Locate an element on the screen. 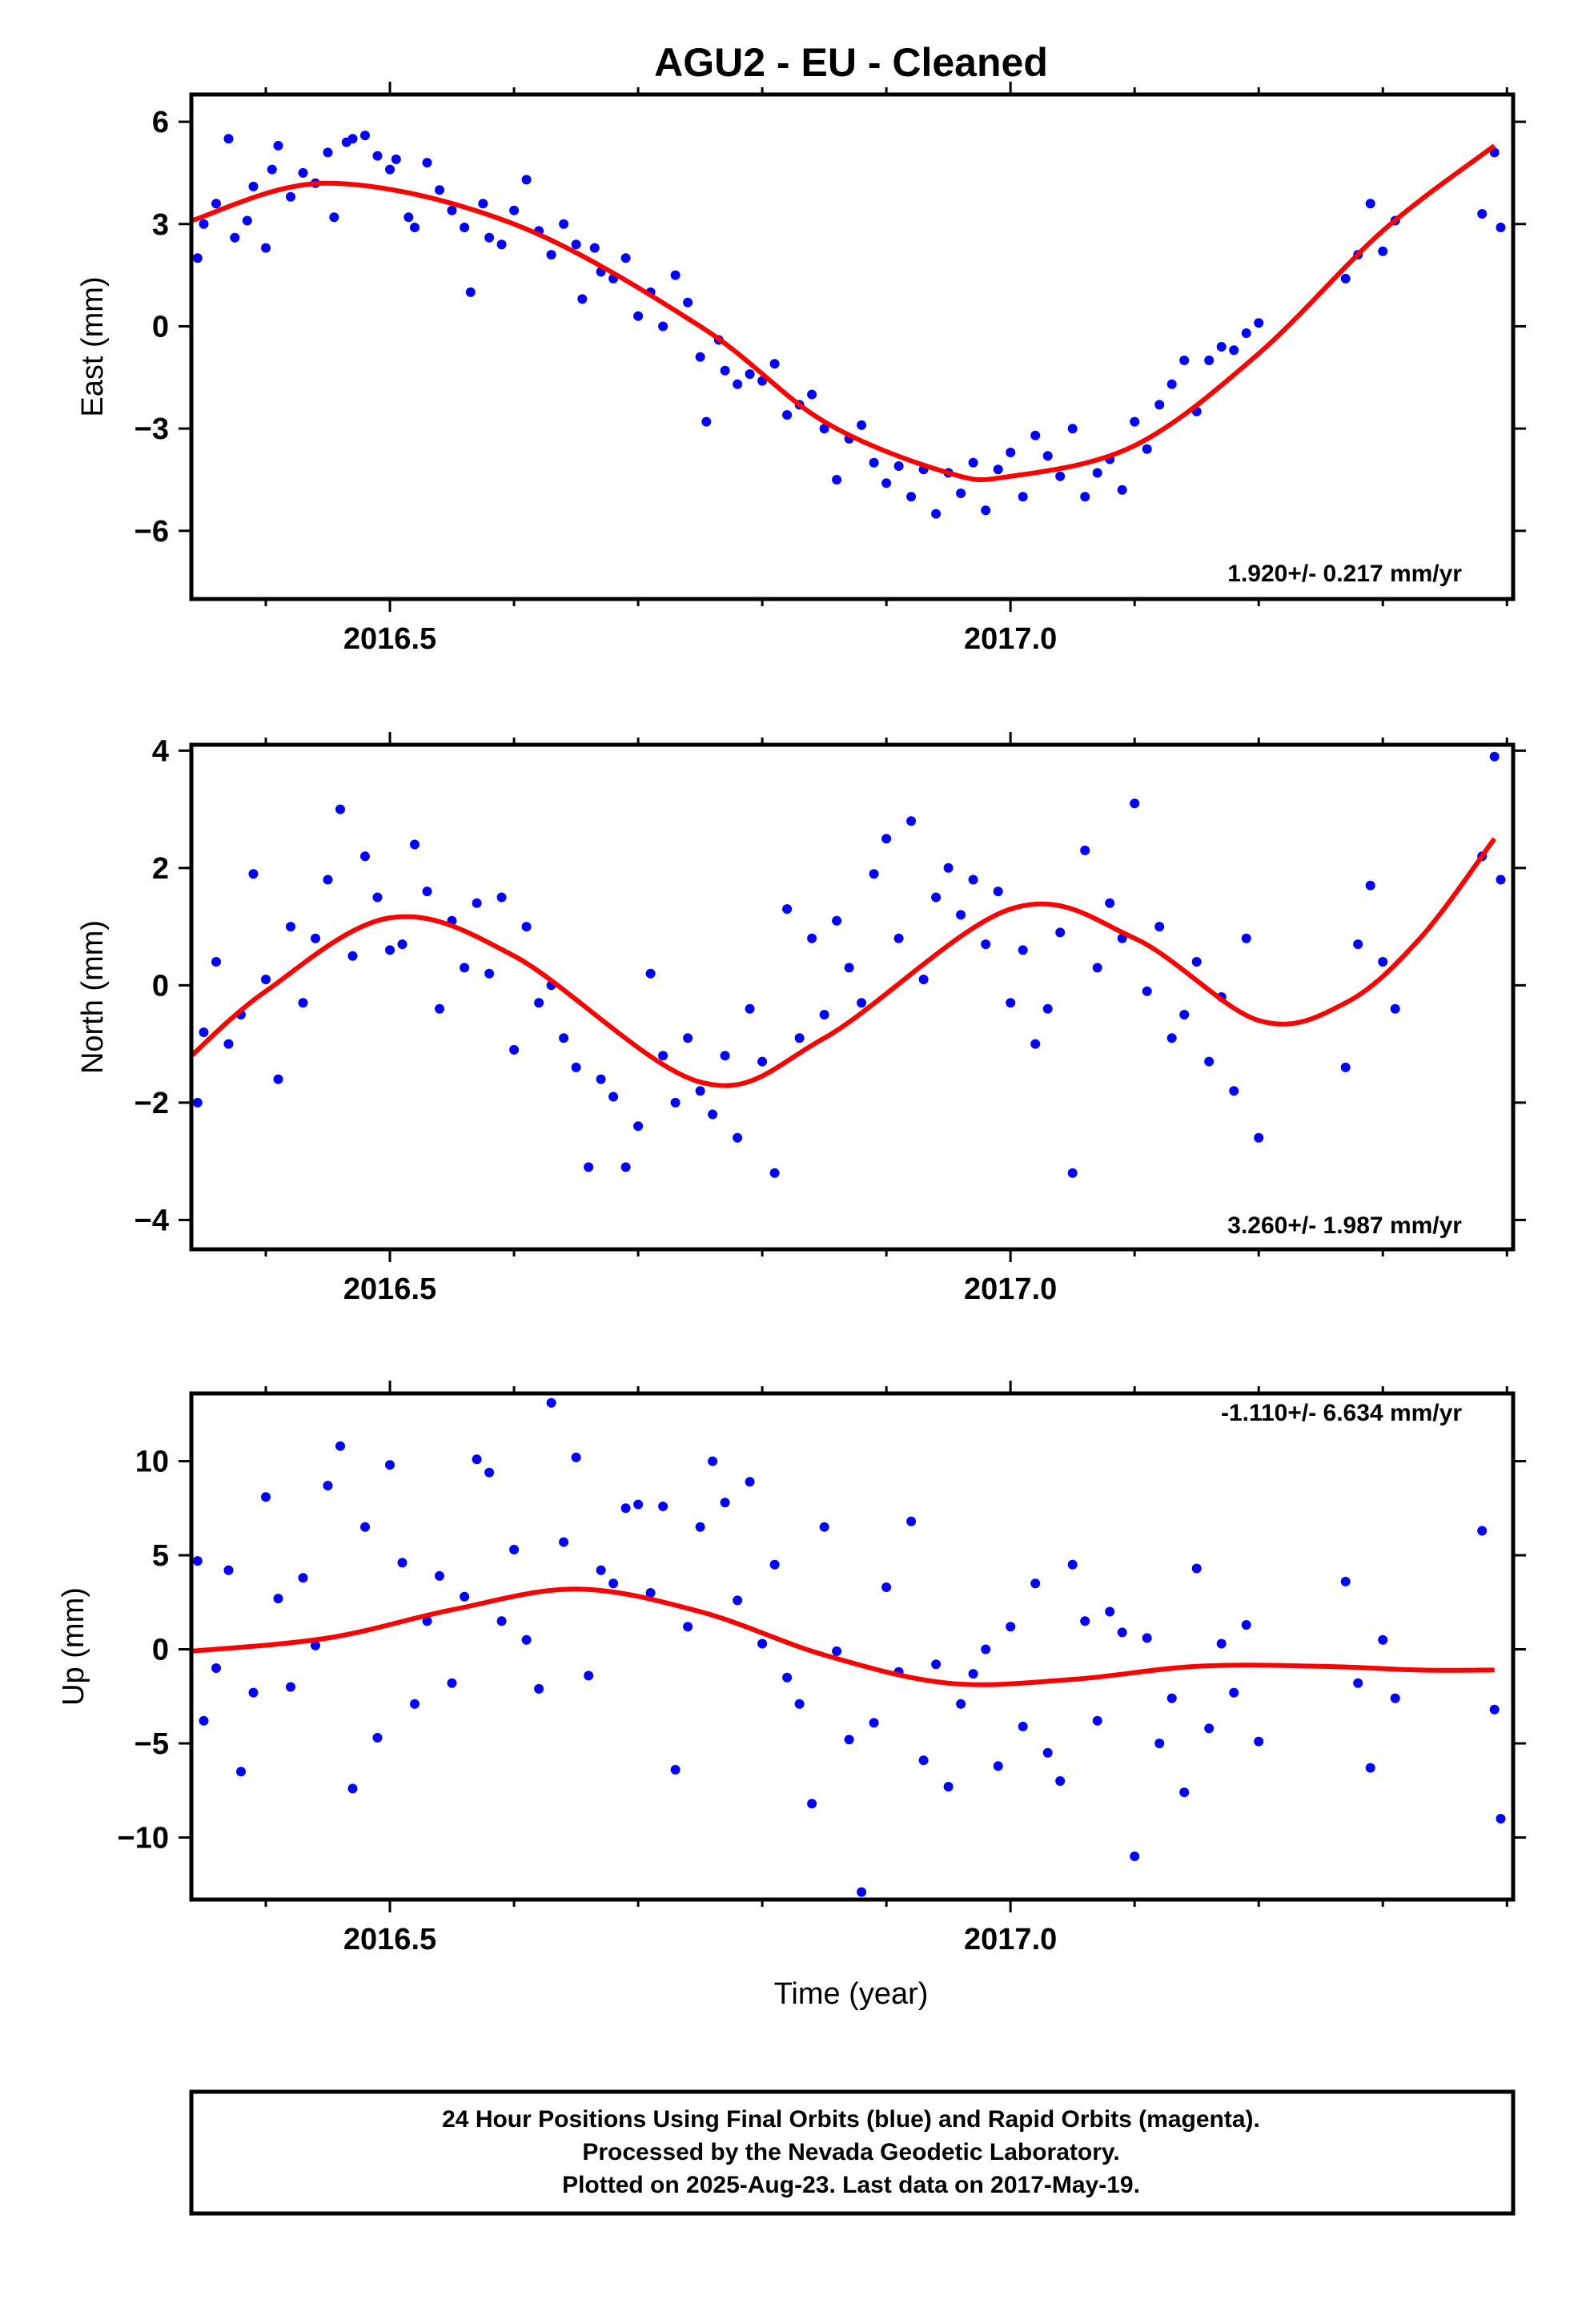 The width and height of the screenshot is (1582, 2324). fit-curve is located at coordinates (844, 962).